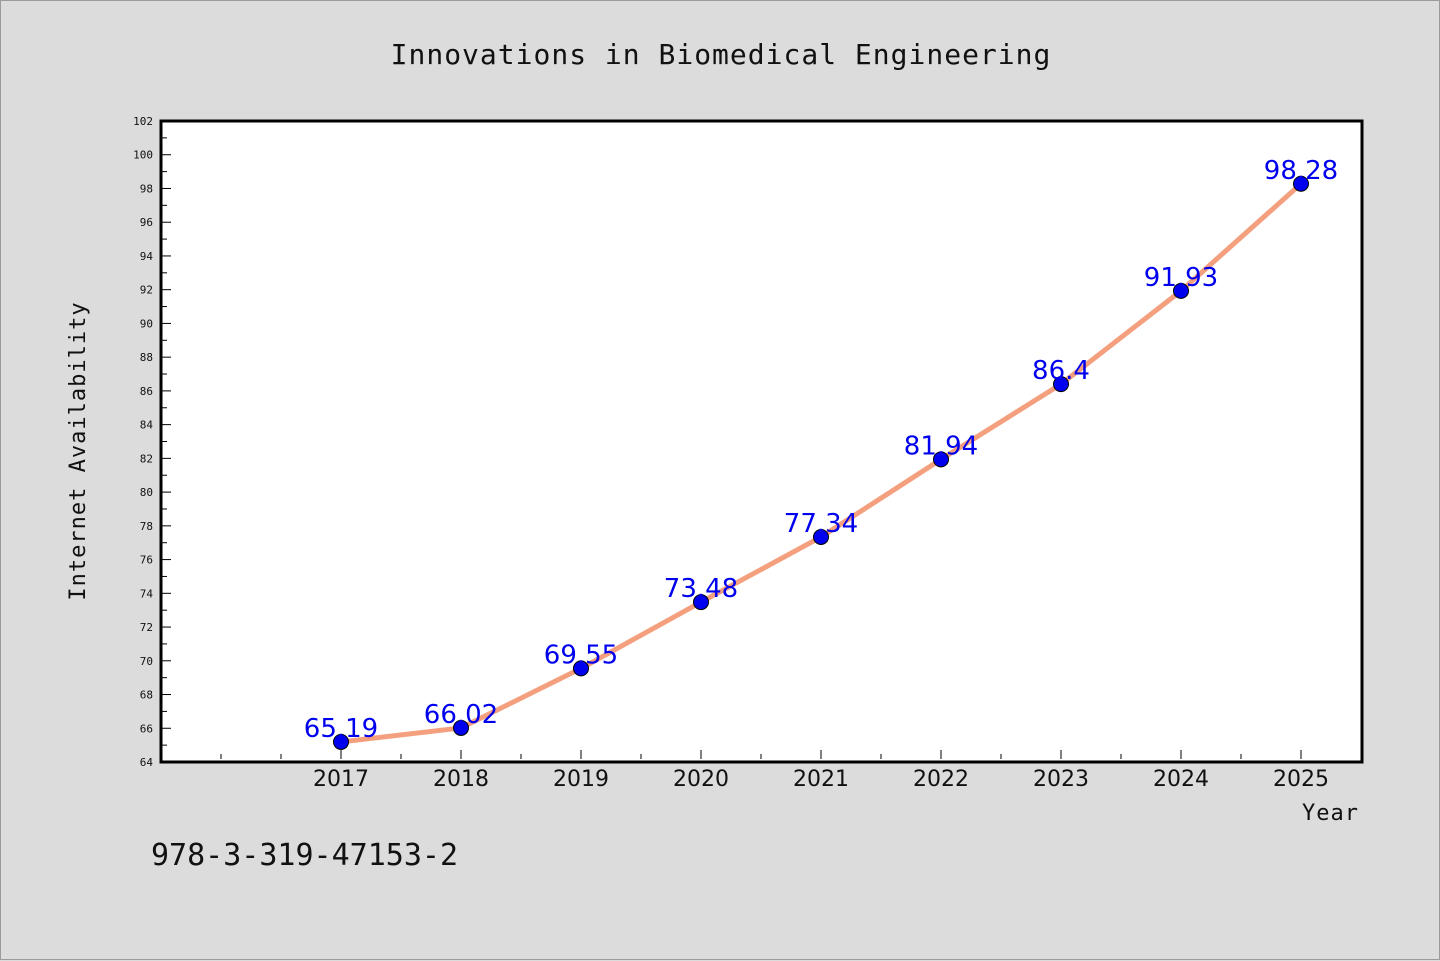 Image resolution: width=1440 pixels, height=961 pixels. What do you see at coordinates (461, 779) in the screenshot?
I see `x-tick-label: 2018` at bounding box center [461, 779].